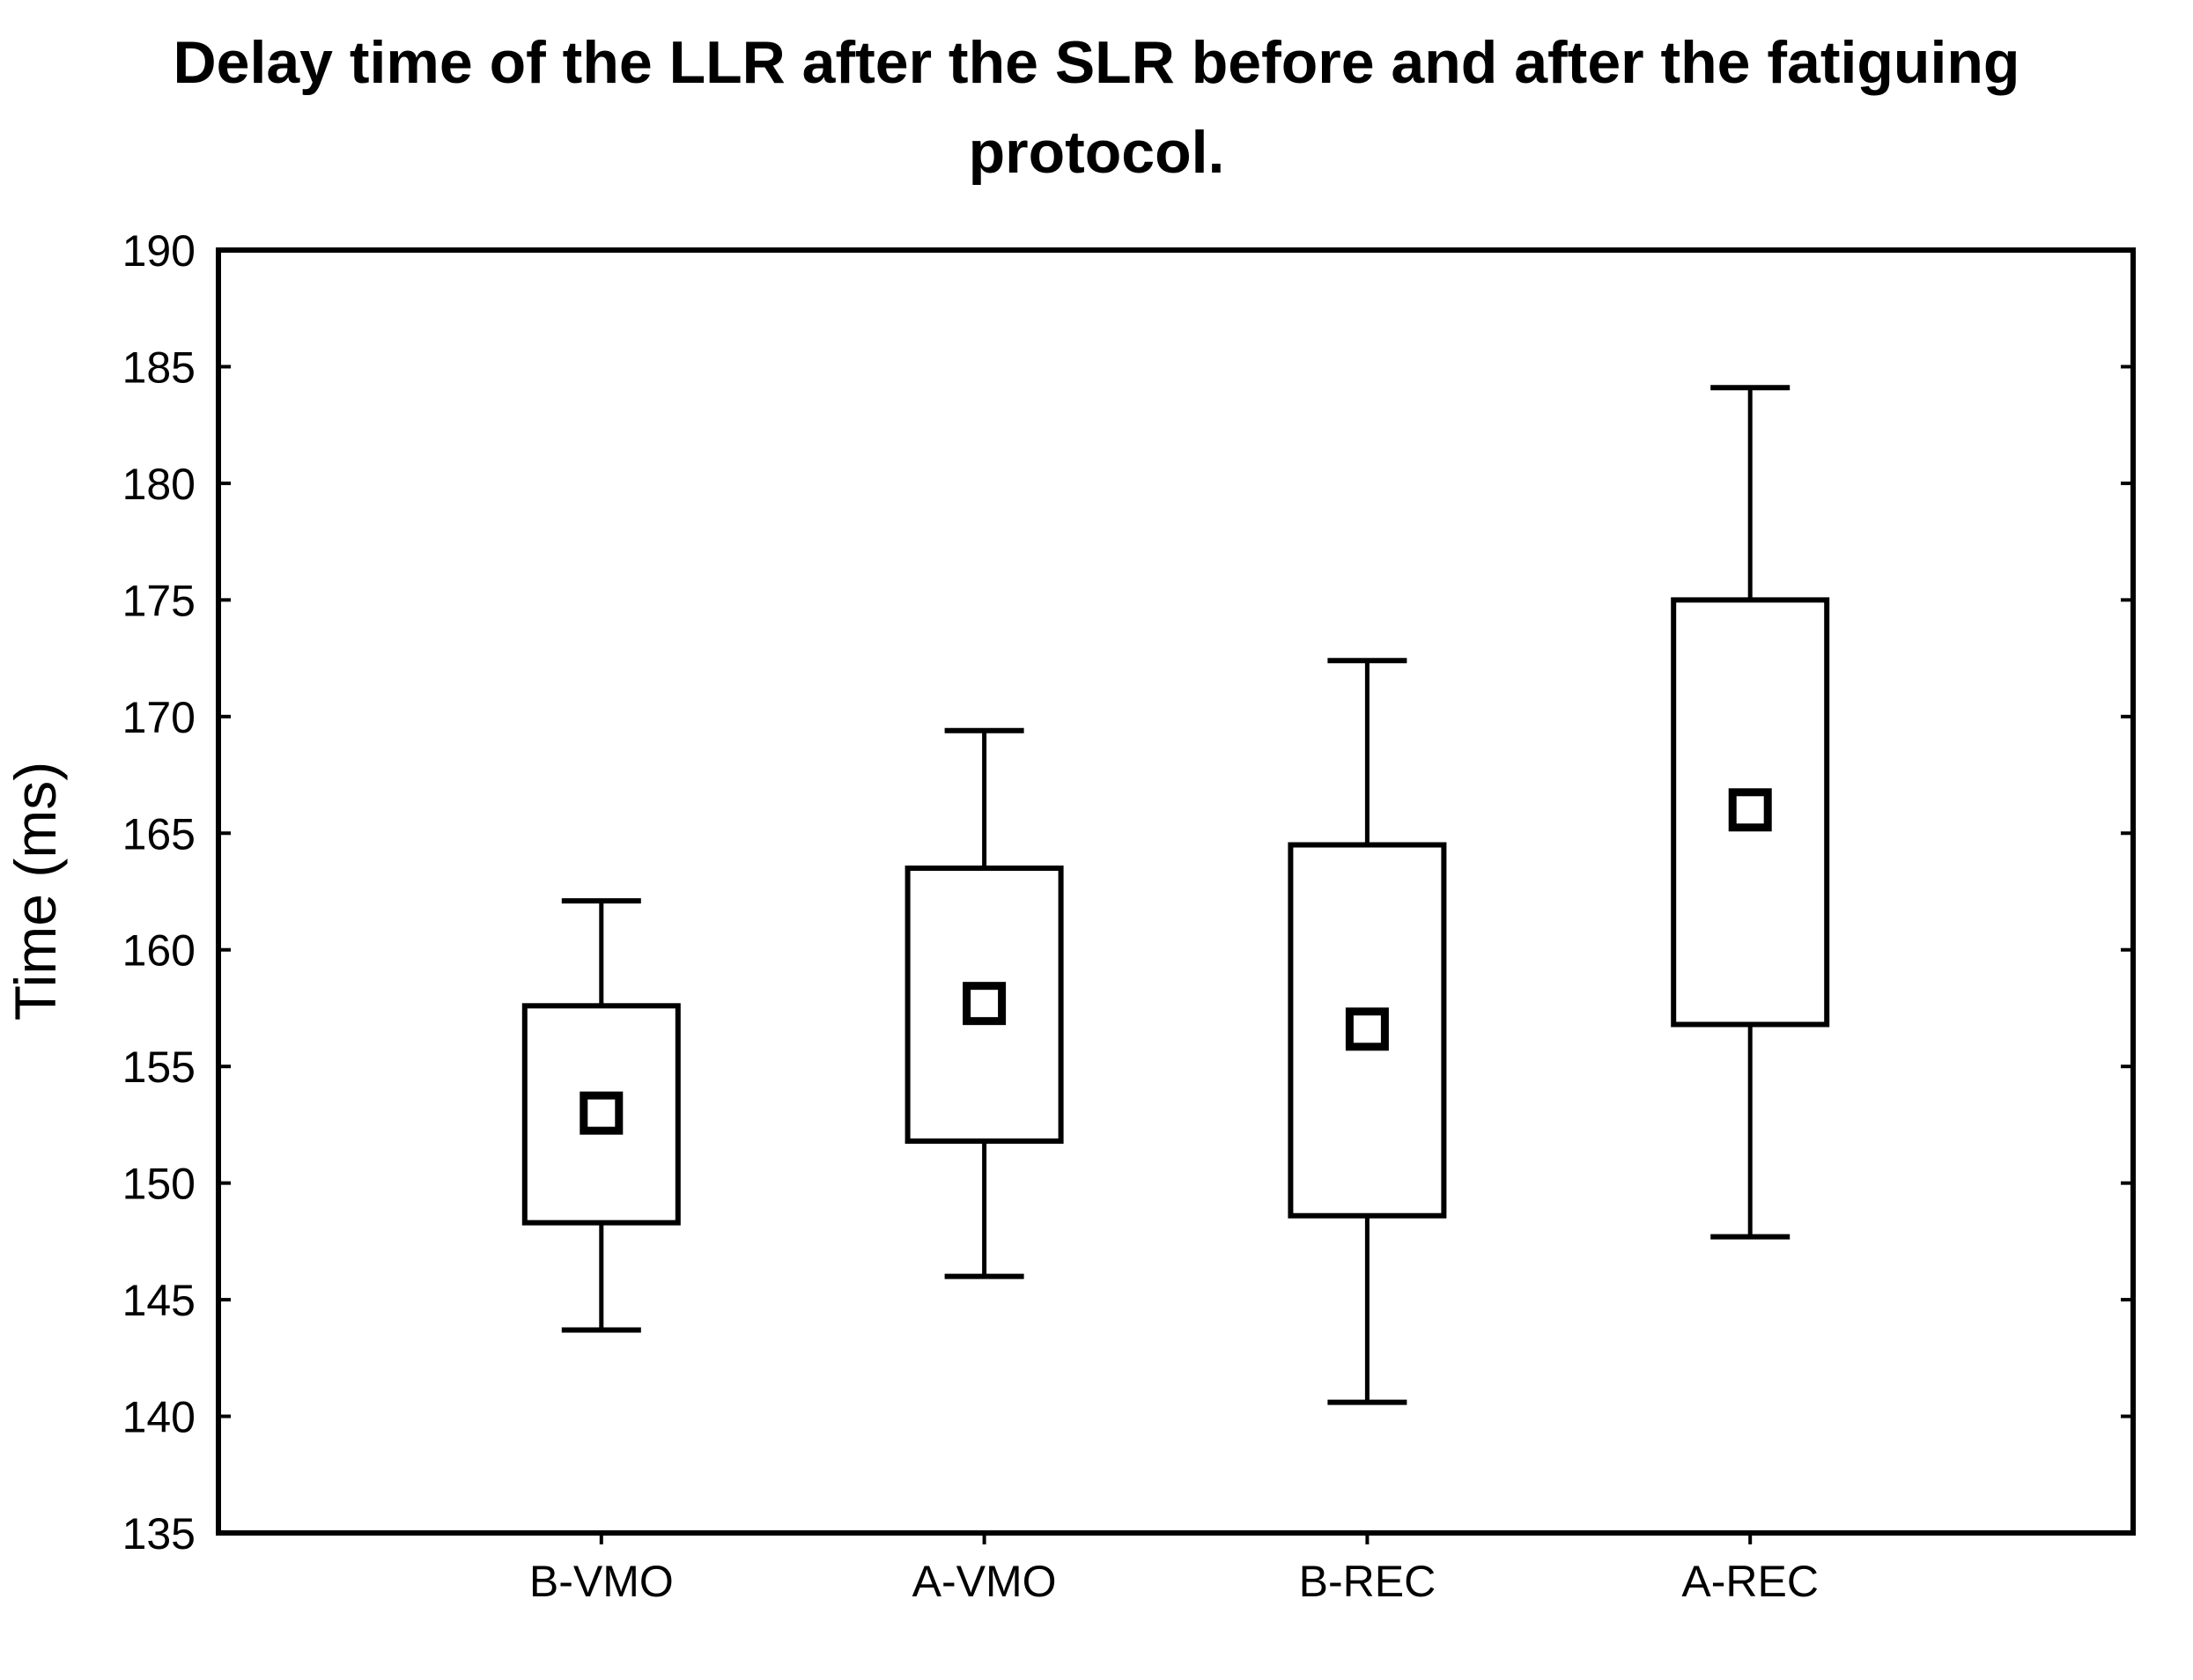 The height and width of the screenshot is (1680, 2193). I want to click on y-tick-label: 175, so click(159, 600).